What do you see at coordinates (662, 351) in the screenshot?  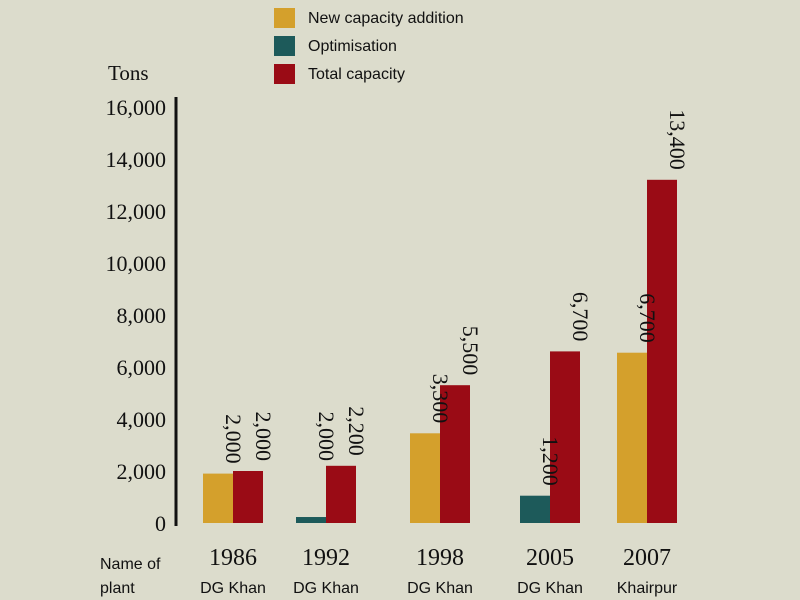 I see `bar-2007-s2` at bounding box center [662, 351].